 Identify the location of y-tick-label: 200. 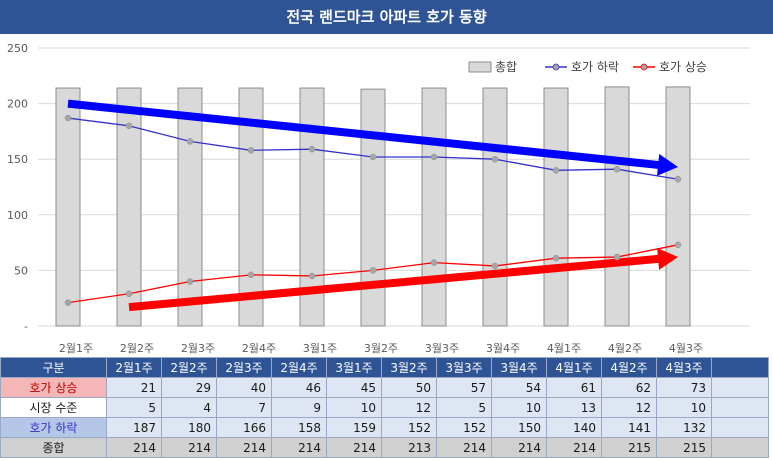
(17, 104).